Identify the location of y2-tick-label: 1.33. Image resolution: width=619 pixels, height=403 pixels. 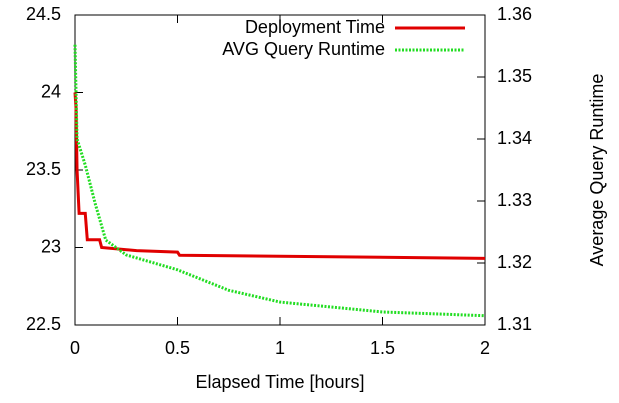
(514, 200).